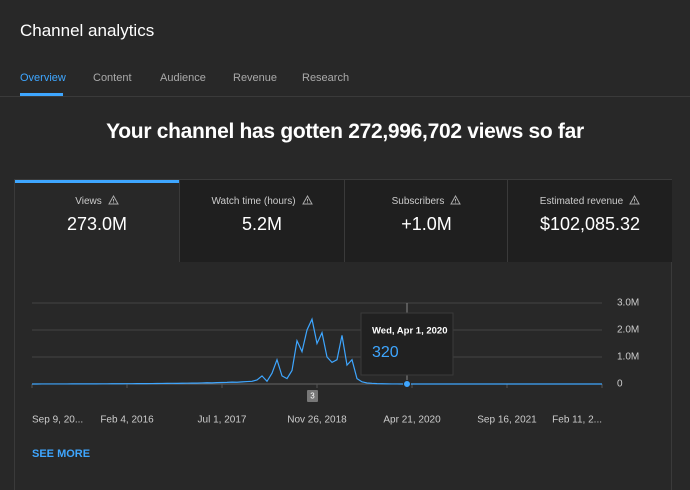  I want to click on metric-label-text: Subscribers, so click(418, 201).